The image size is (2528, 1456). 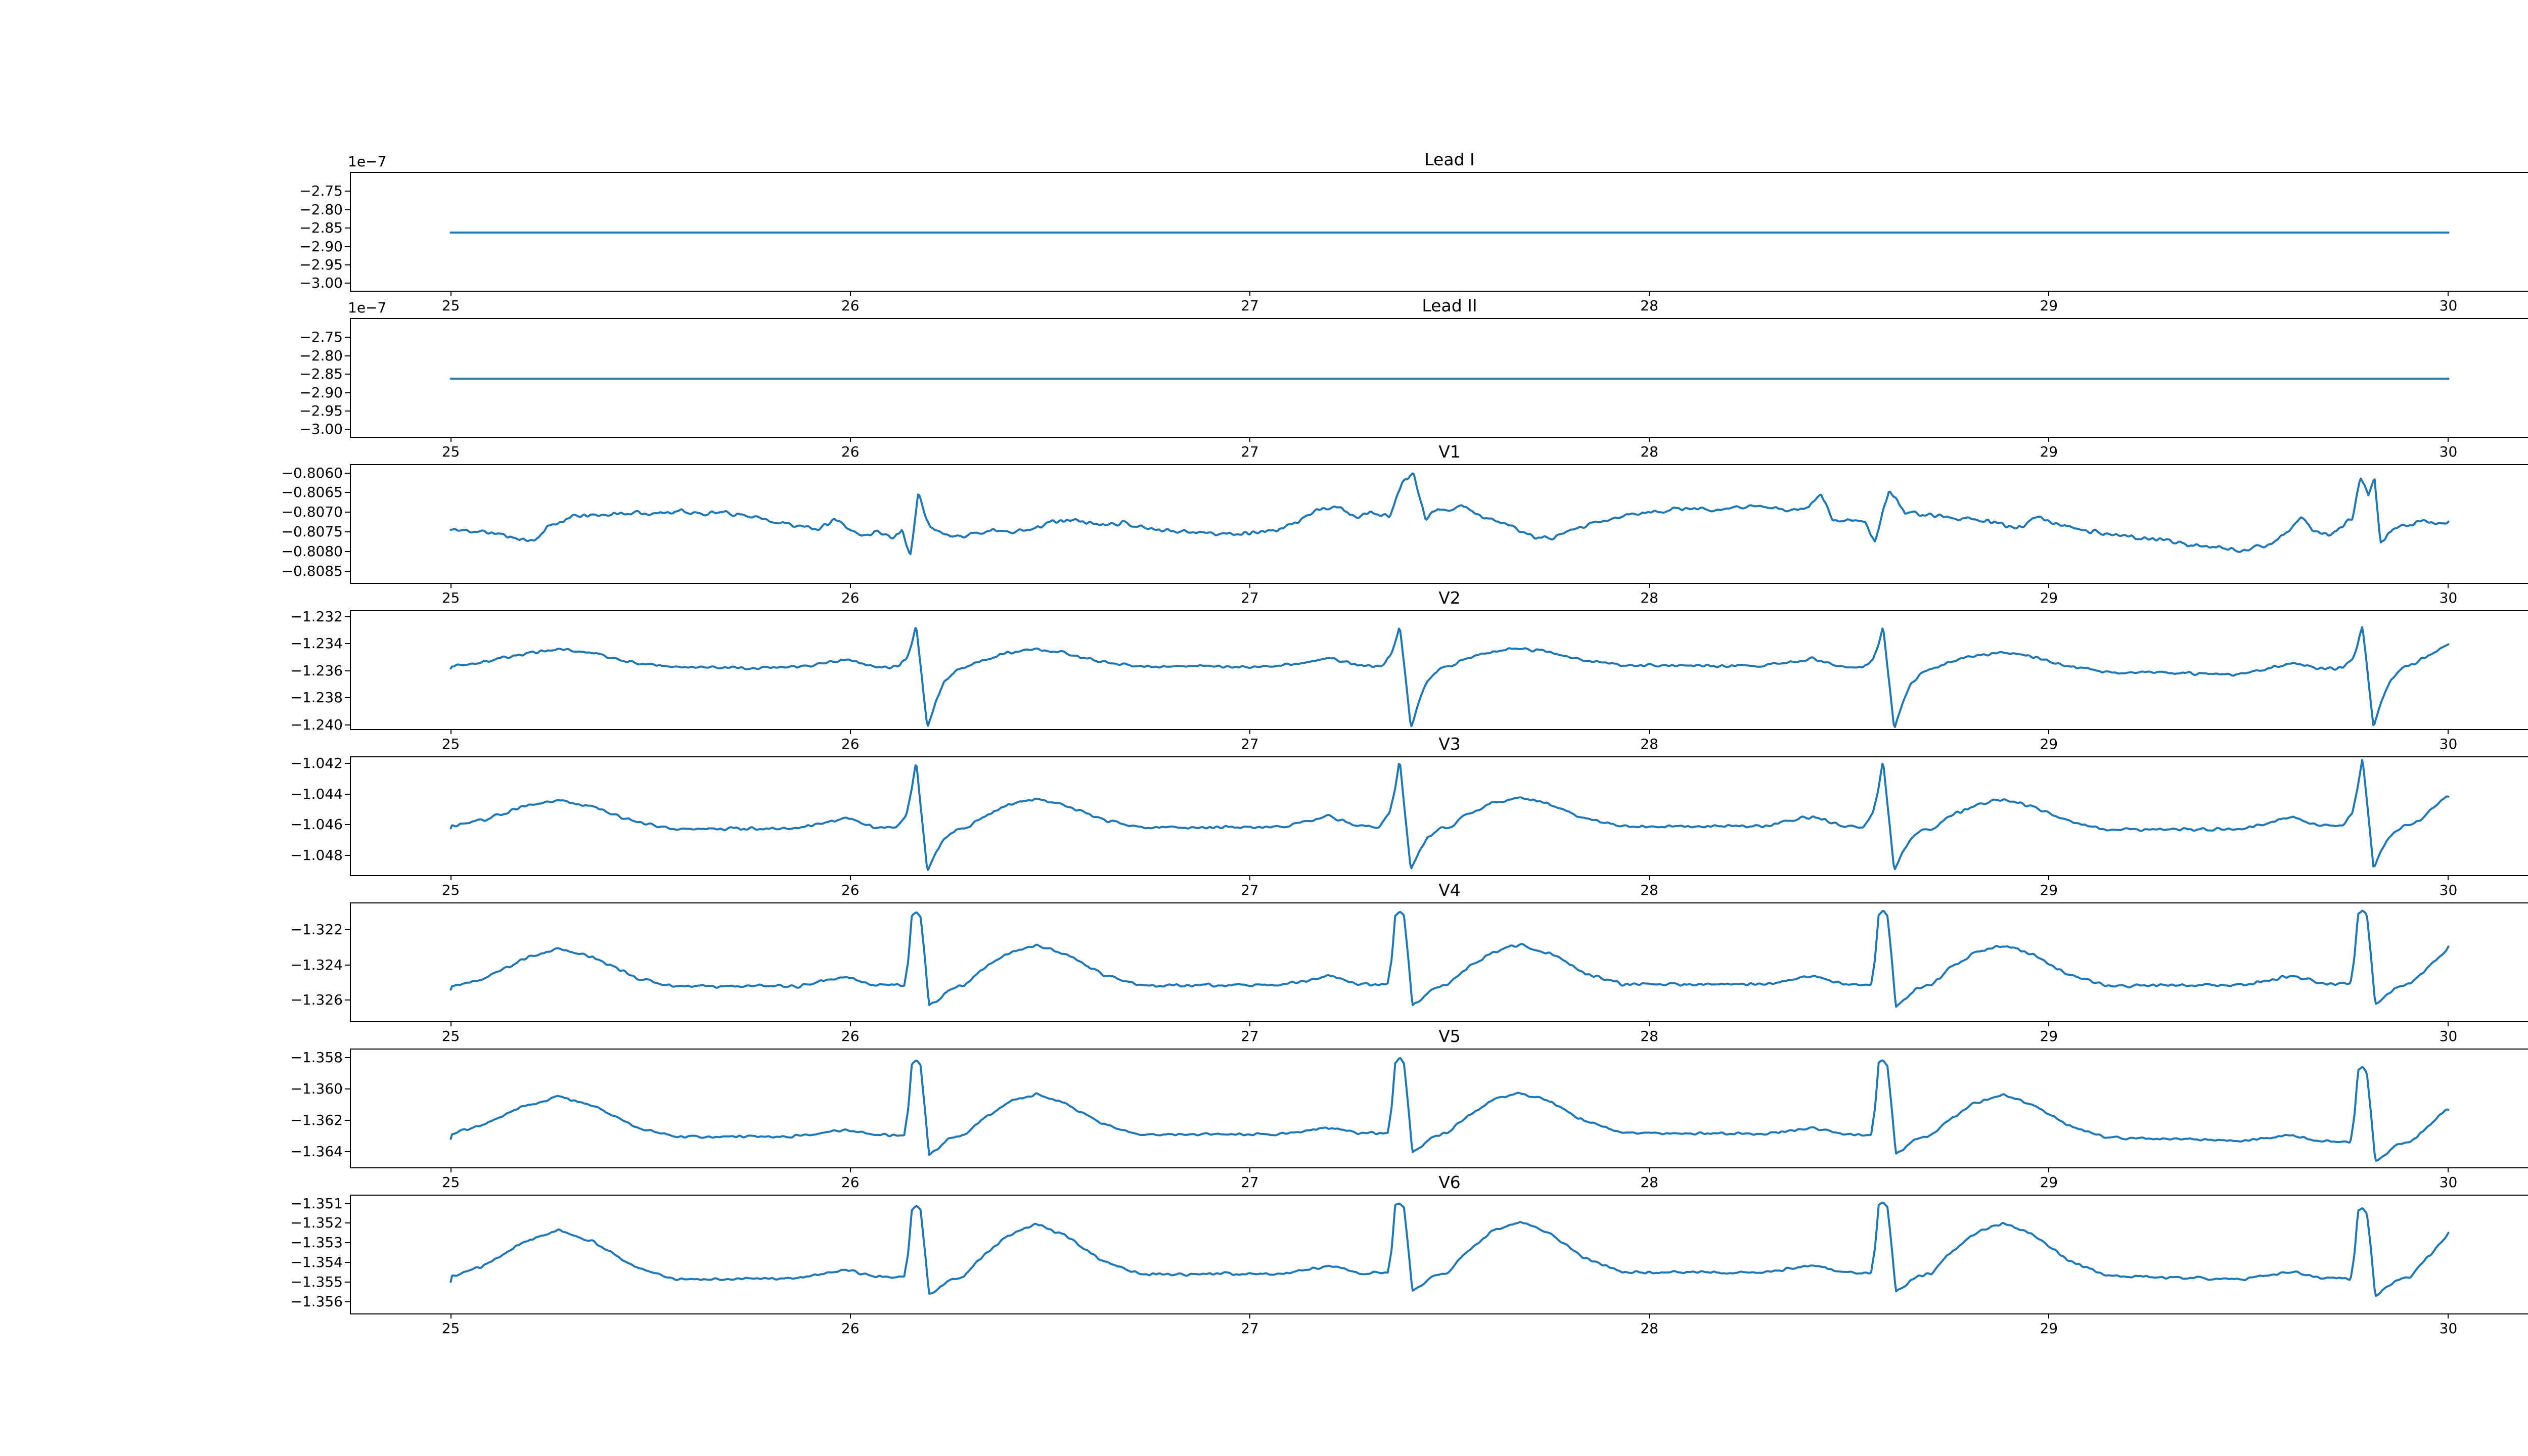 What do you see at coordinates (317, 763) in the screenshot?
I see `y-tick-label: −1.042` at bounding box center [317, 763].